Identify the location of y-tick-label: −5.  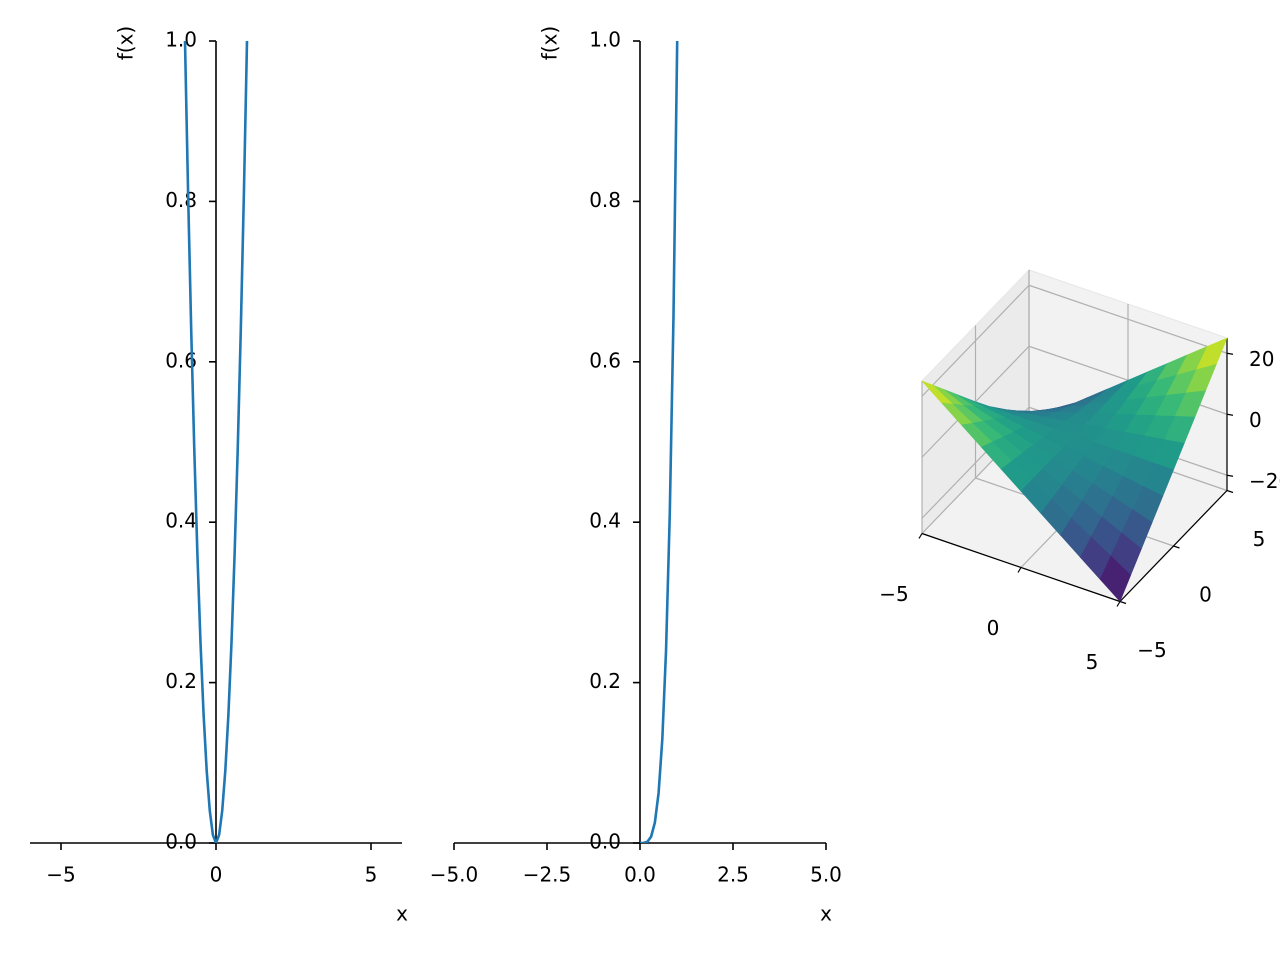
(1151, 650).